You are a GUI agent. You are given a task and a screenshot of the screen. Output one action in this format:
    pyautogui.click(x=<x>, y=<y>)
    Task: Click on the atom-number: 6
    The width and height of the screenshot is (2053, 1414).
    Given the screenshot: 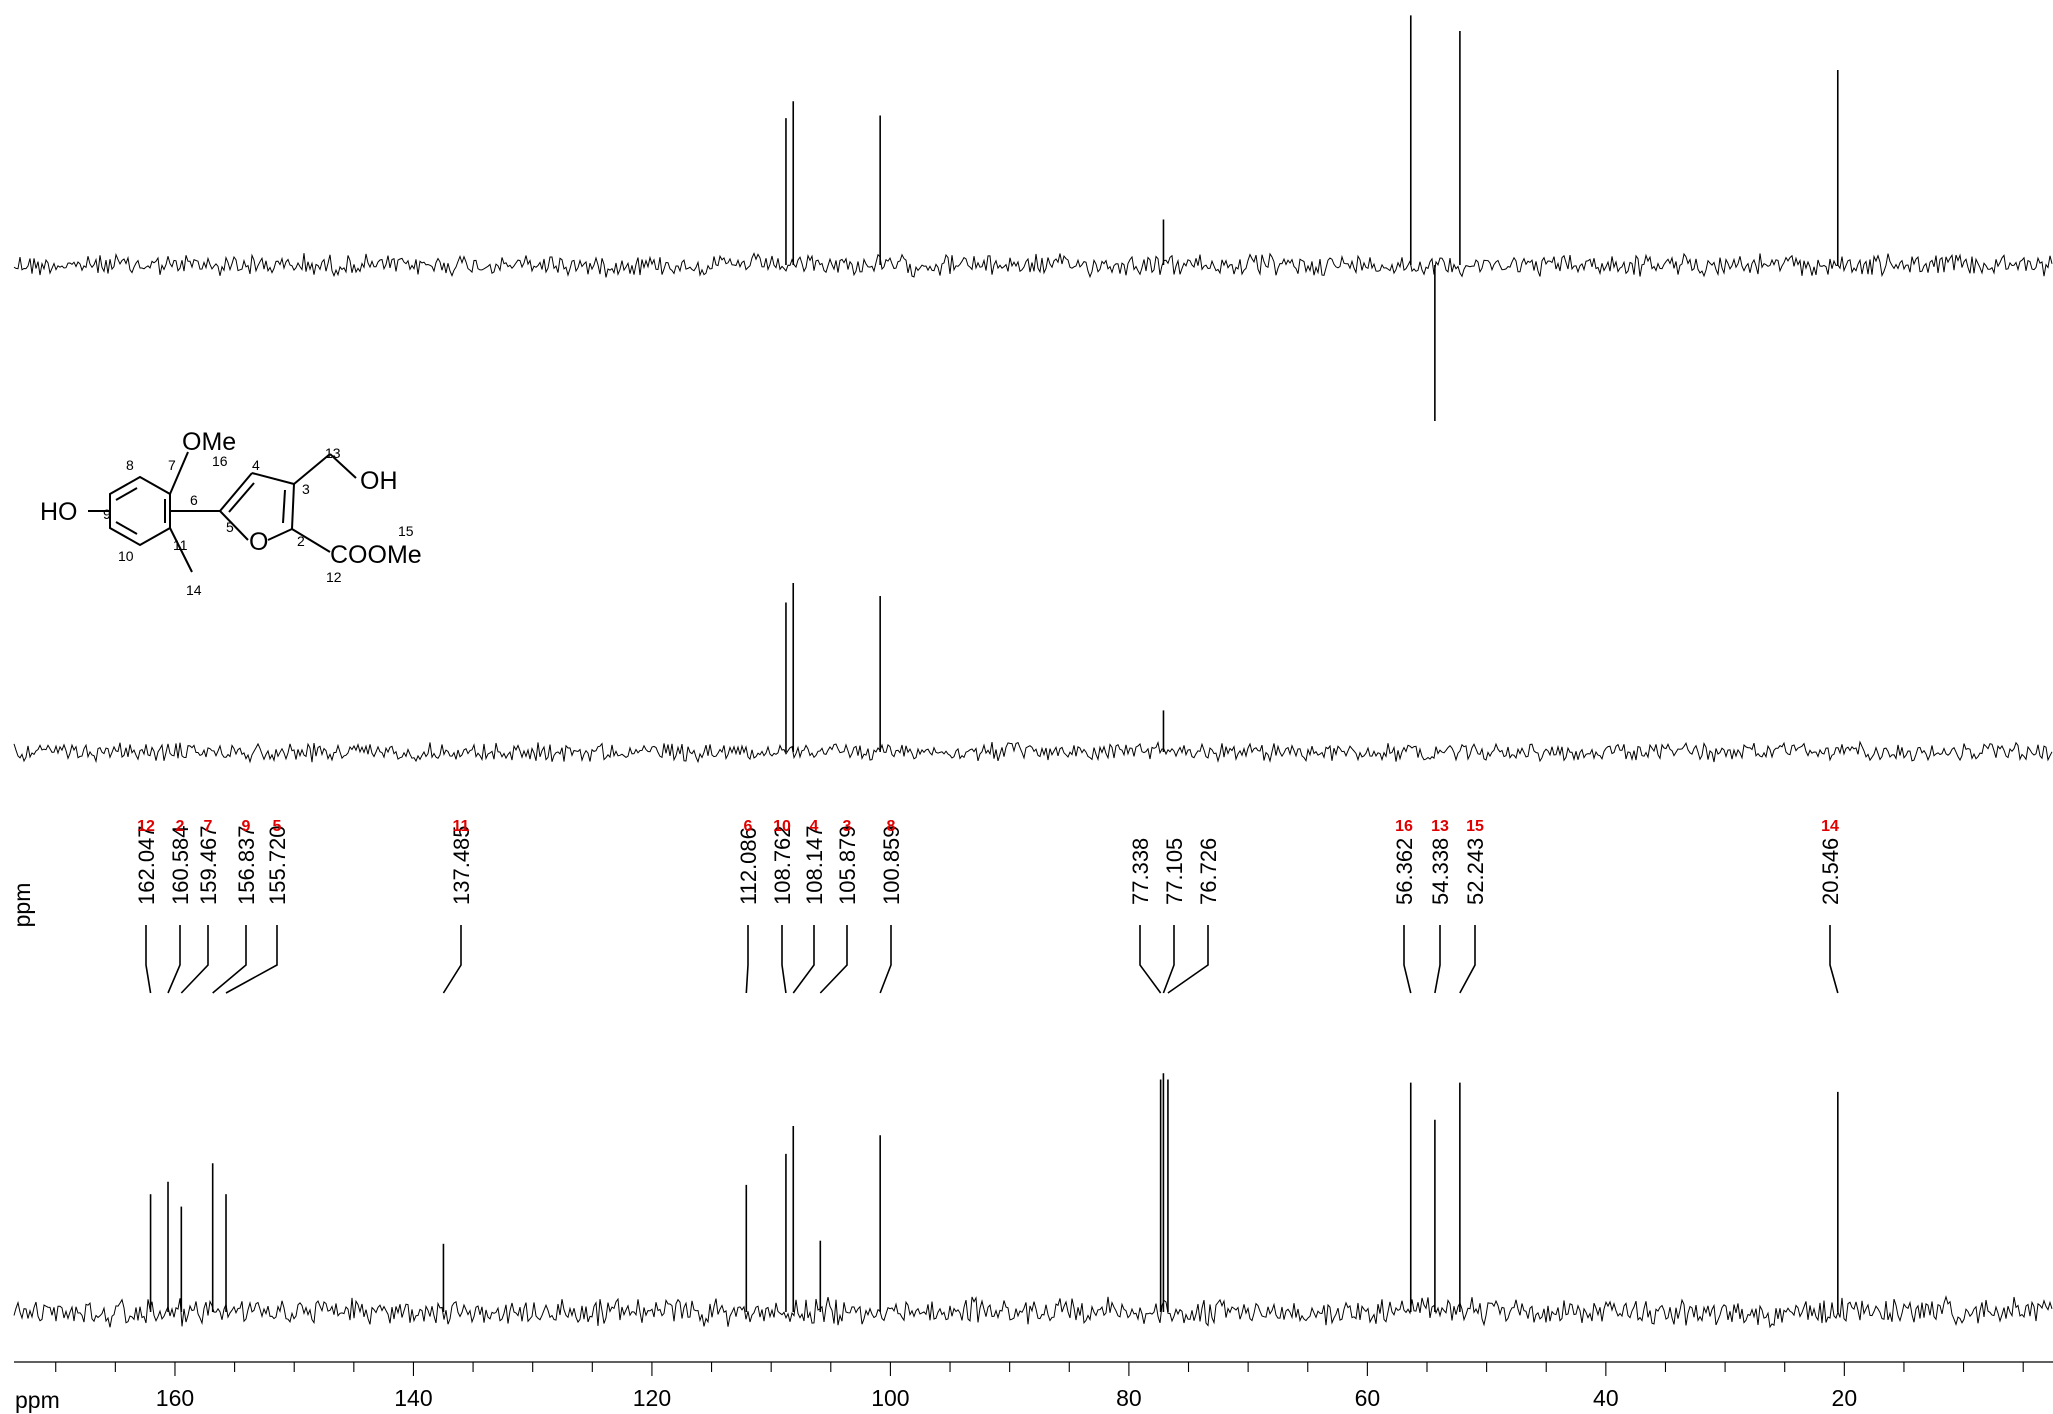 What is the action you would take?
    pyautogui.click(x=194, y=500)
    